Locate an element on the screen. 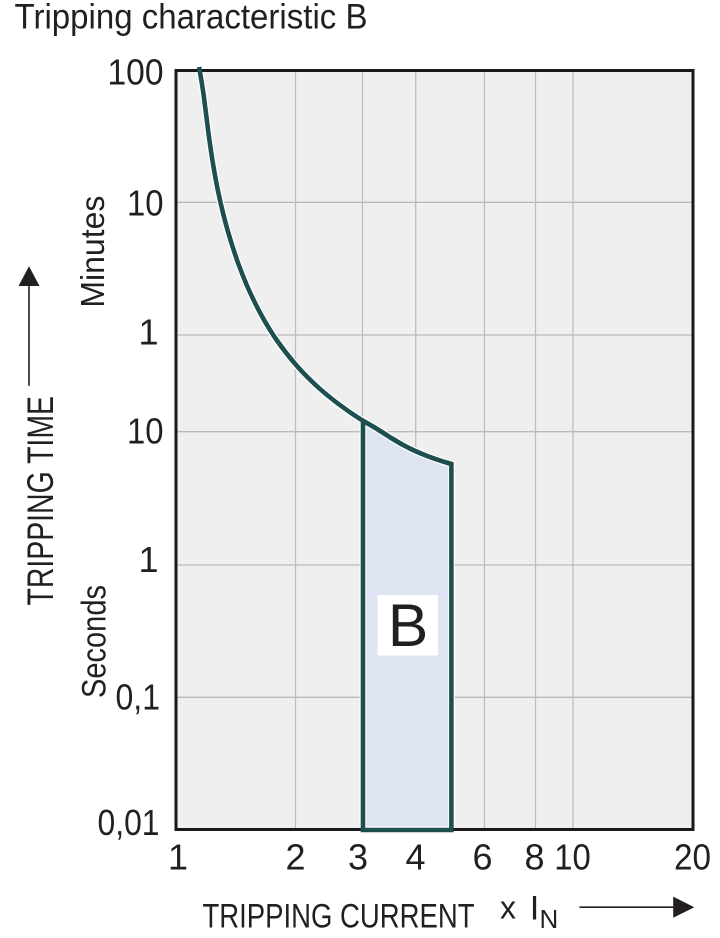  svg-text: 8 is located at coordinates (534, 857).